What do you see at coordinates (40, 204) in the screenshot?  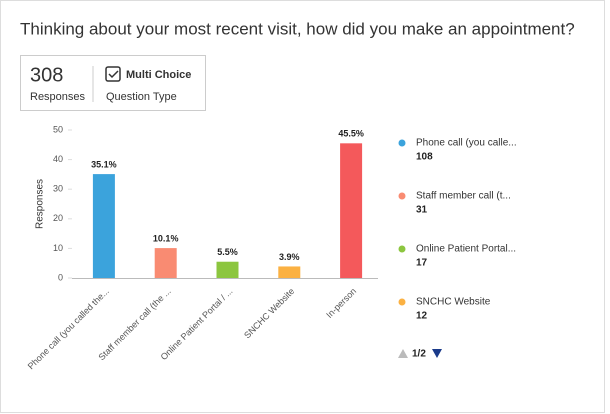 I see `y-axis-label: Responses` at bounding box center [40, 204].